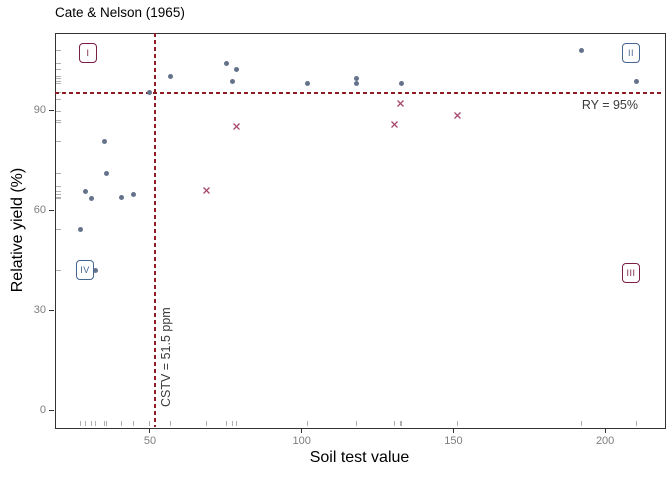  I want to click on y-axis-tick-label: 0, so click(42, 409).